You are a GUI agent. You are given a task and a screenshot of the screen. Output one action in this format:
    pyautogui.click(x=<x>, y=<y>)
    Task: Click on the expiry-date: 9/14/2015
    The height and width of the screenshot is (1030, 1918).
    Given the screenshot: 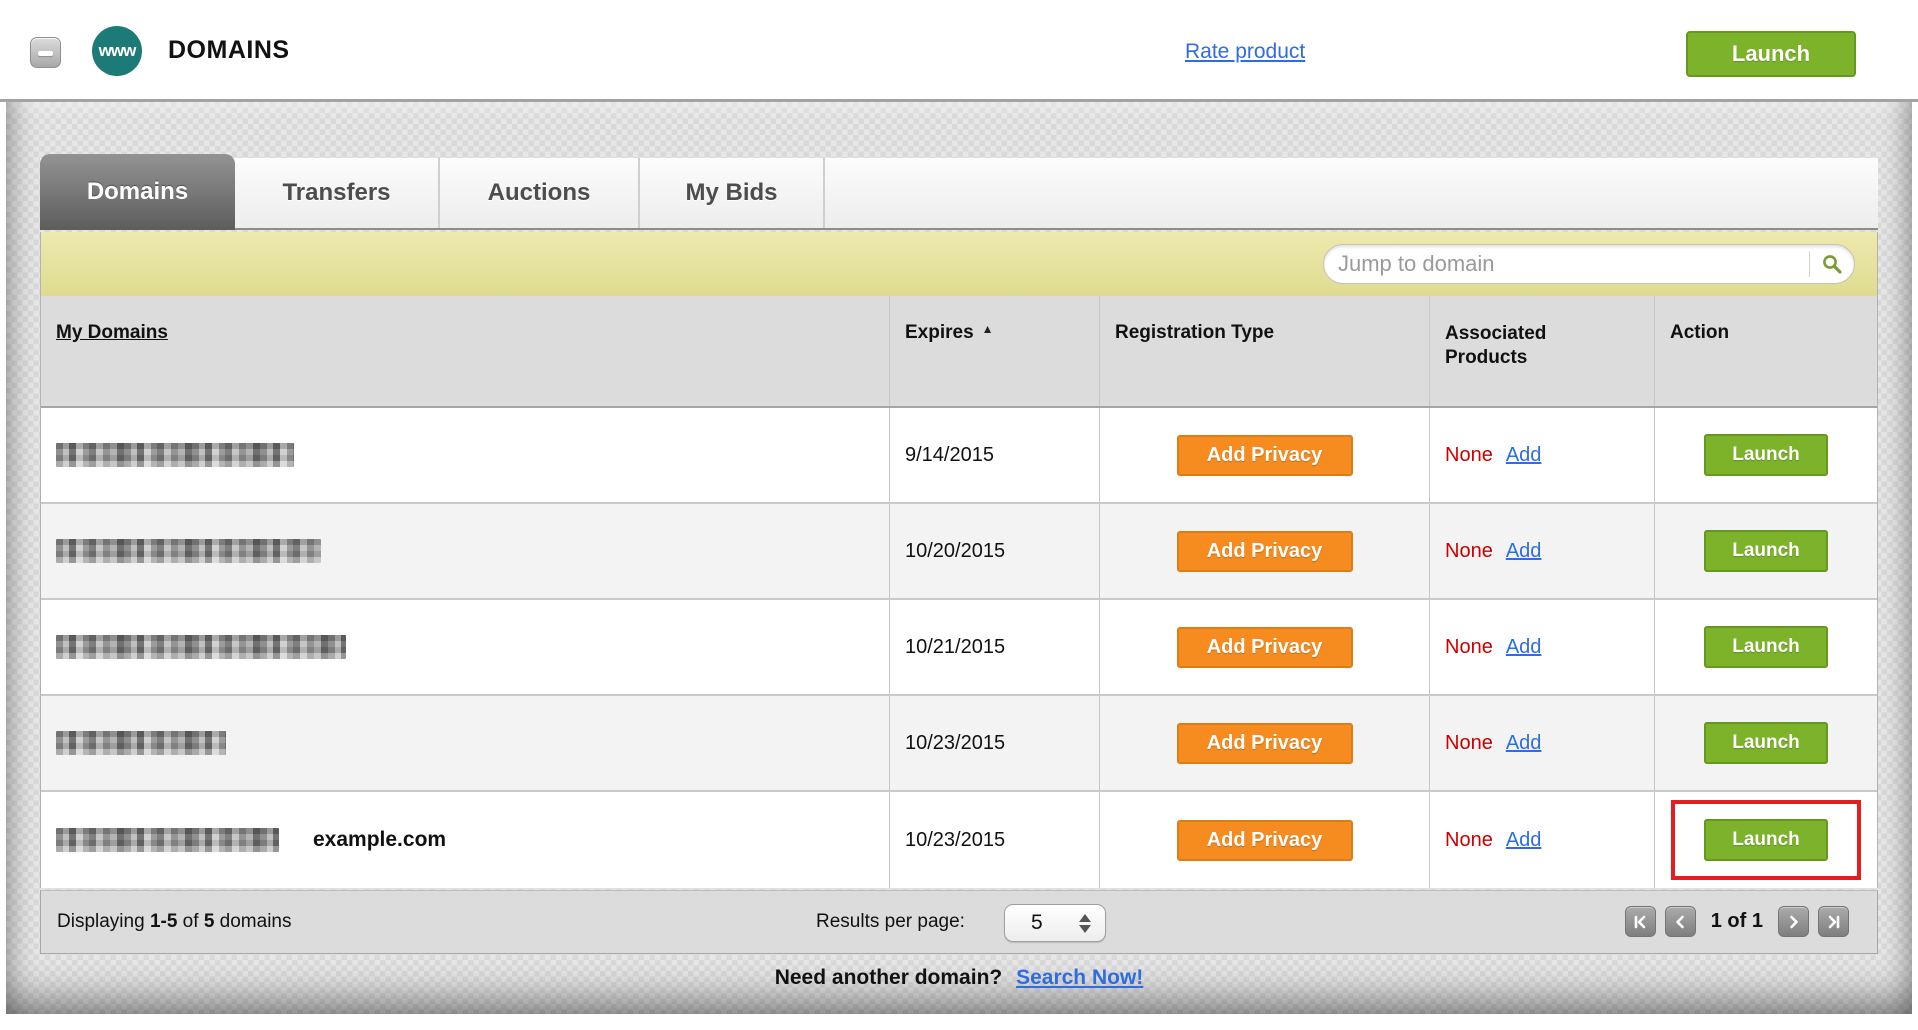 What is the action you would take?
    pyautogui.click(x=949, y=454)
    